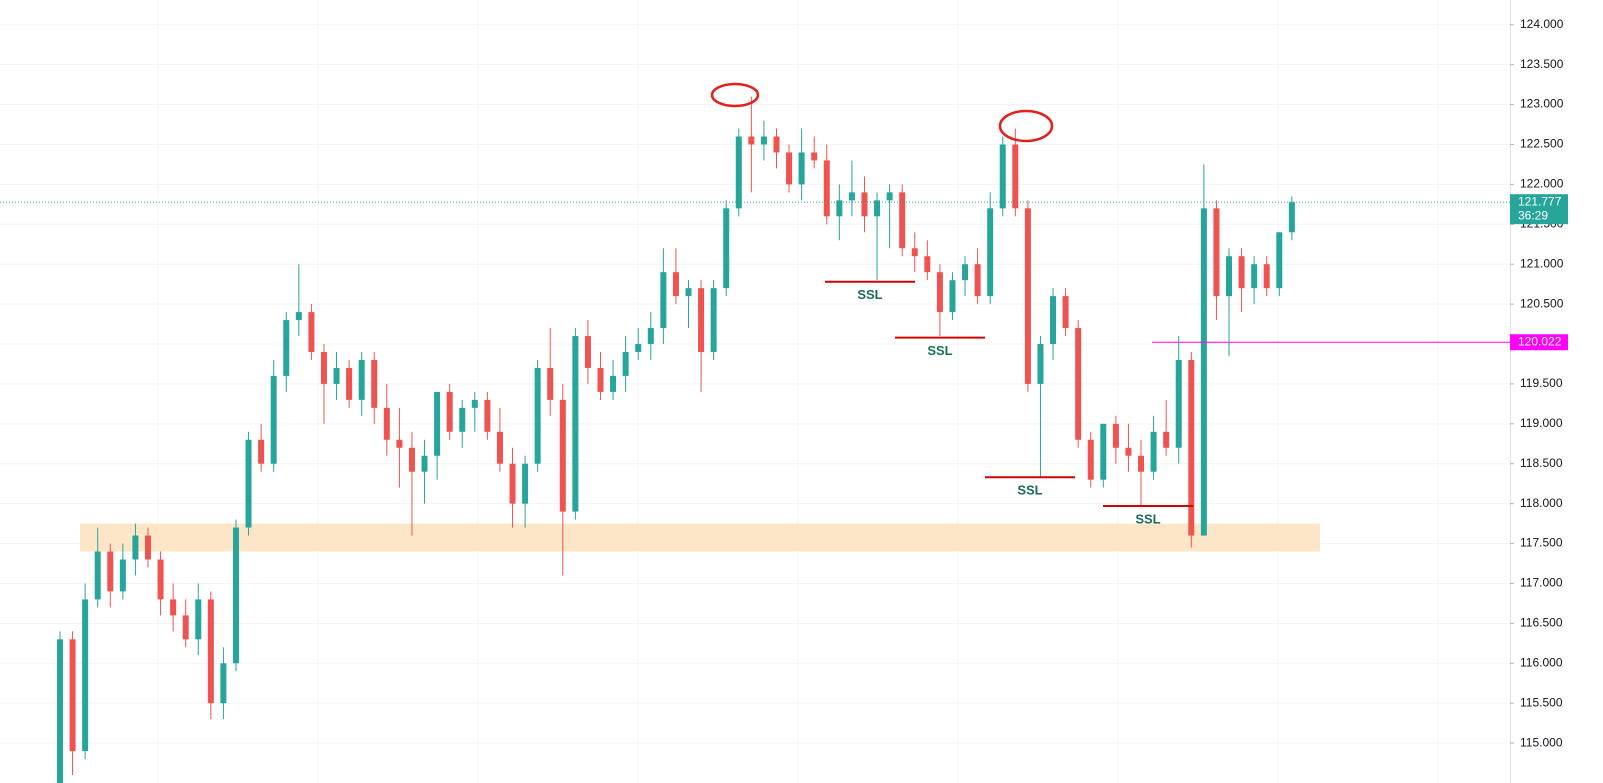  I want to click on y-tick-label: 123.500, so click(1542, 64).